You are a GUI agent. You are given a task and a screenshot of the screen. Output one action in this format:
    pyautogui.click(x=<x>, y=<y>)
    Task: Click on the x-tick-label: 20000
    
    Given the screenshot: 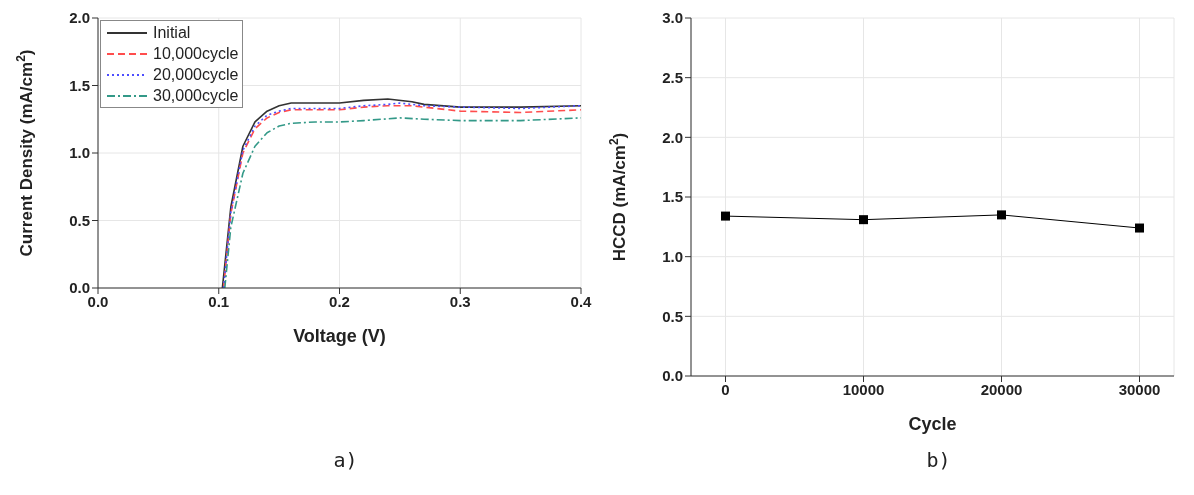 What is the action you would take?
    pyautogui.click(x=1001, y=389)
    